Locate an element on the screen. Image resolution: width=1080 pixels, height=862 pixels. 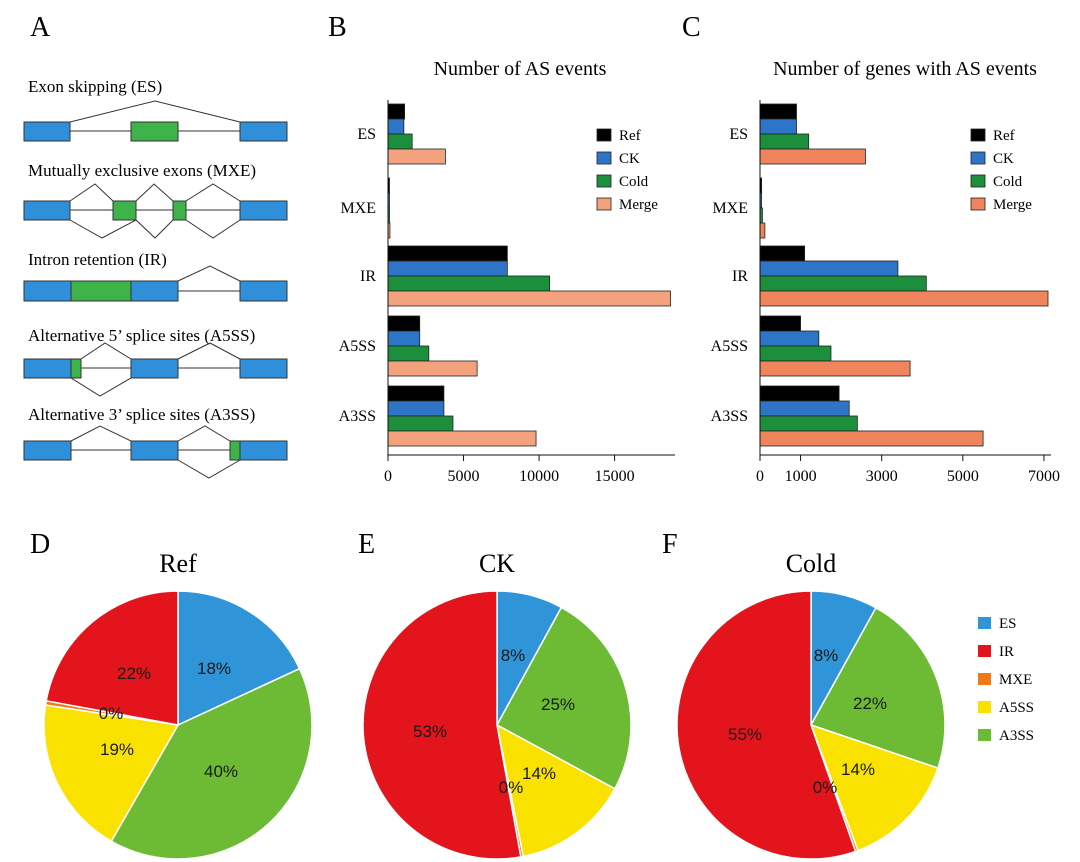
schematic-a5ss is located at coordinates (155, 369).